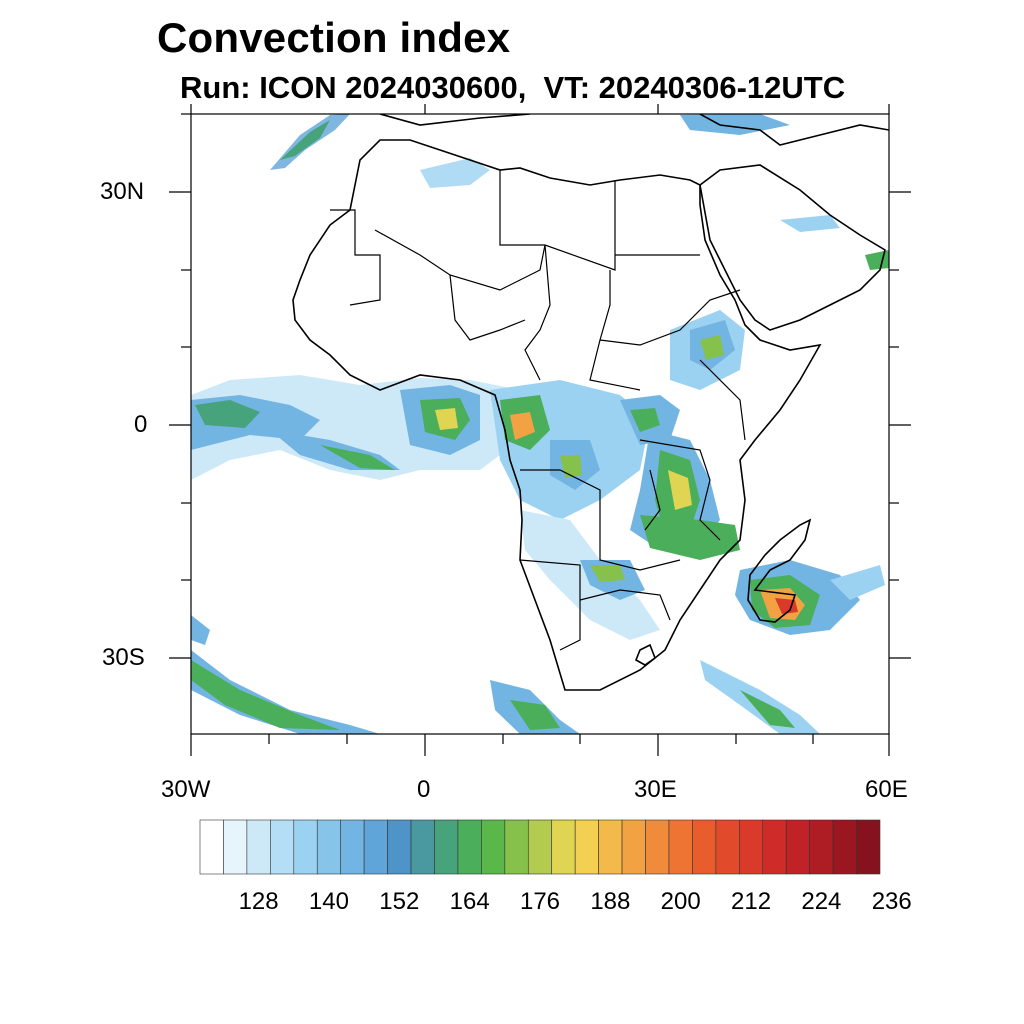 The height and width of the screenshot is (1024, 1024). What do you see at coordinates (328, 901) in the screenshot?
I see `colorbar-label: 140` at bounding box center [328, 901].